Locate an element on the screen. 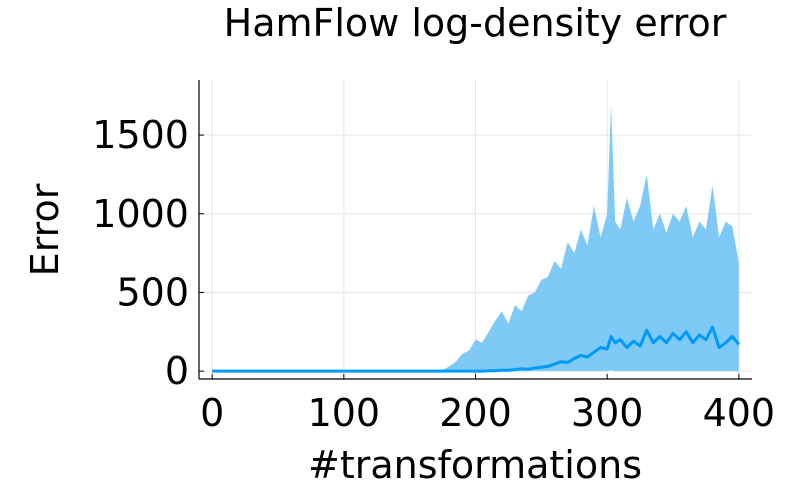 This screenshot has width=800, height=500. mean-line is located at coordinates (476, 349).